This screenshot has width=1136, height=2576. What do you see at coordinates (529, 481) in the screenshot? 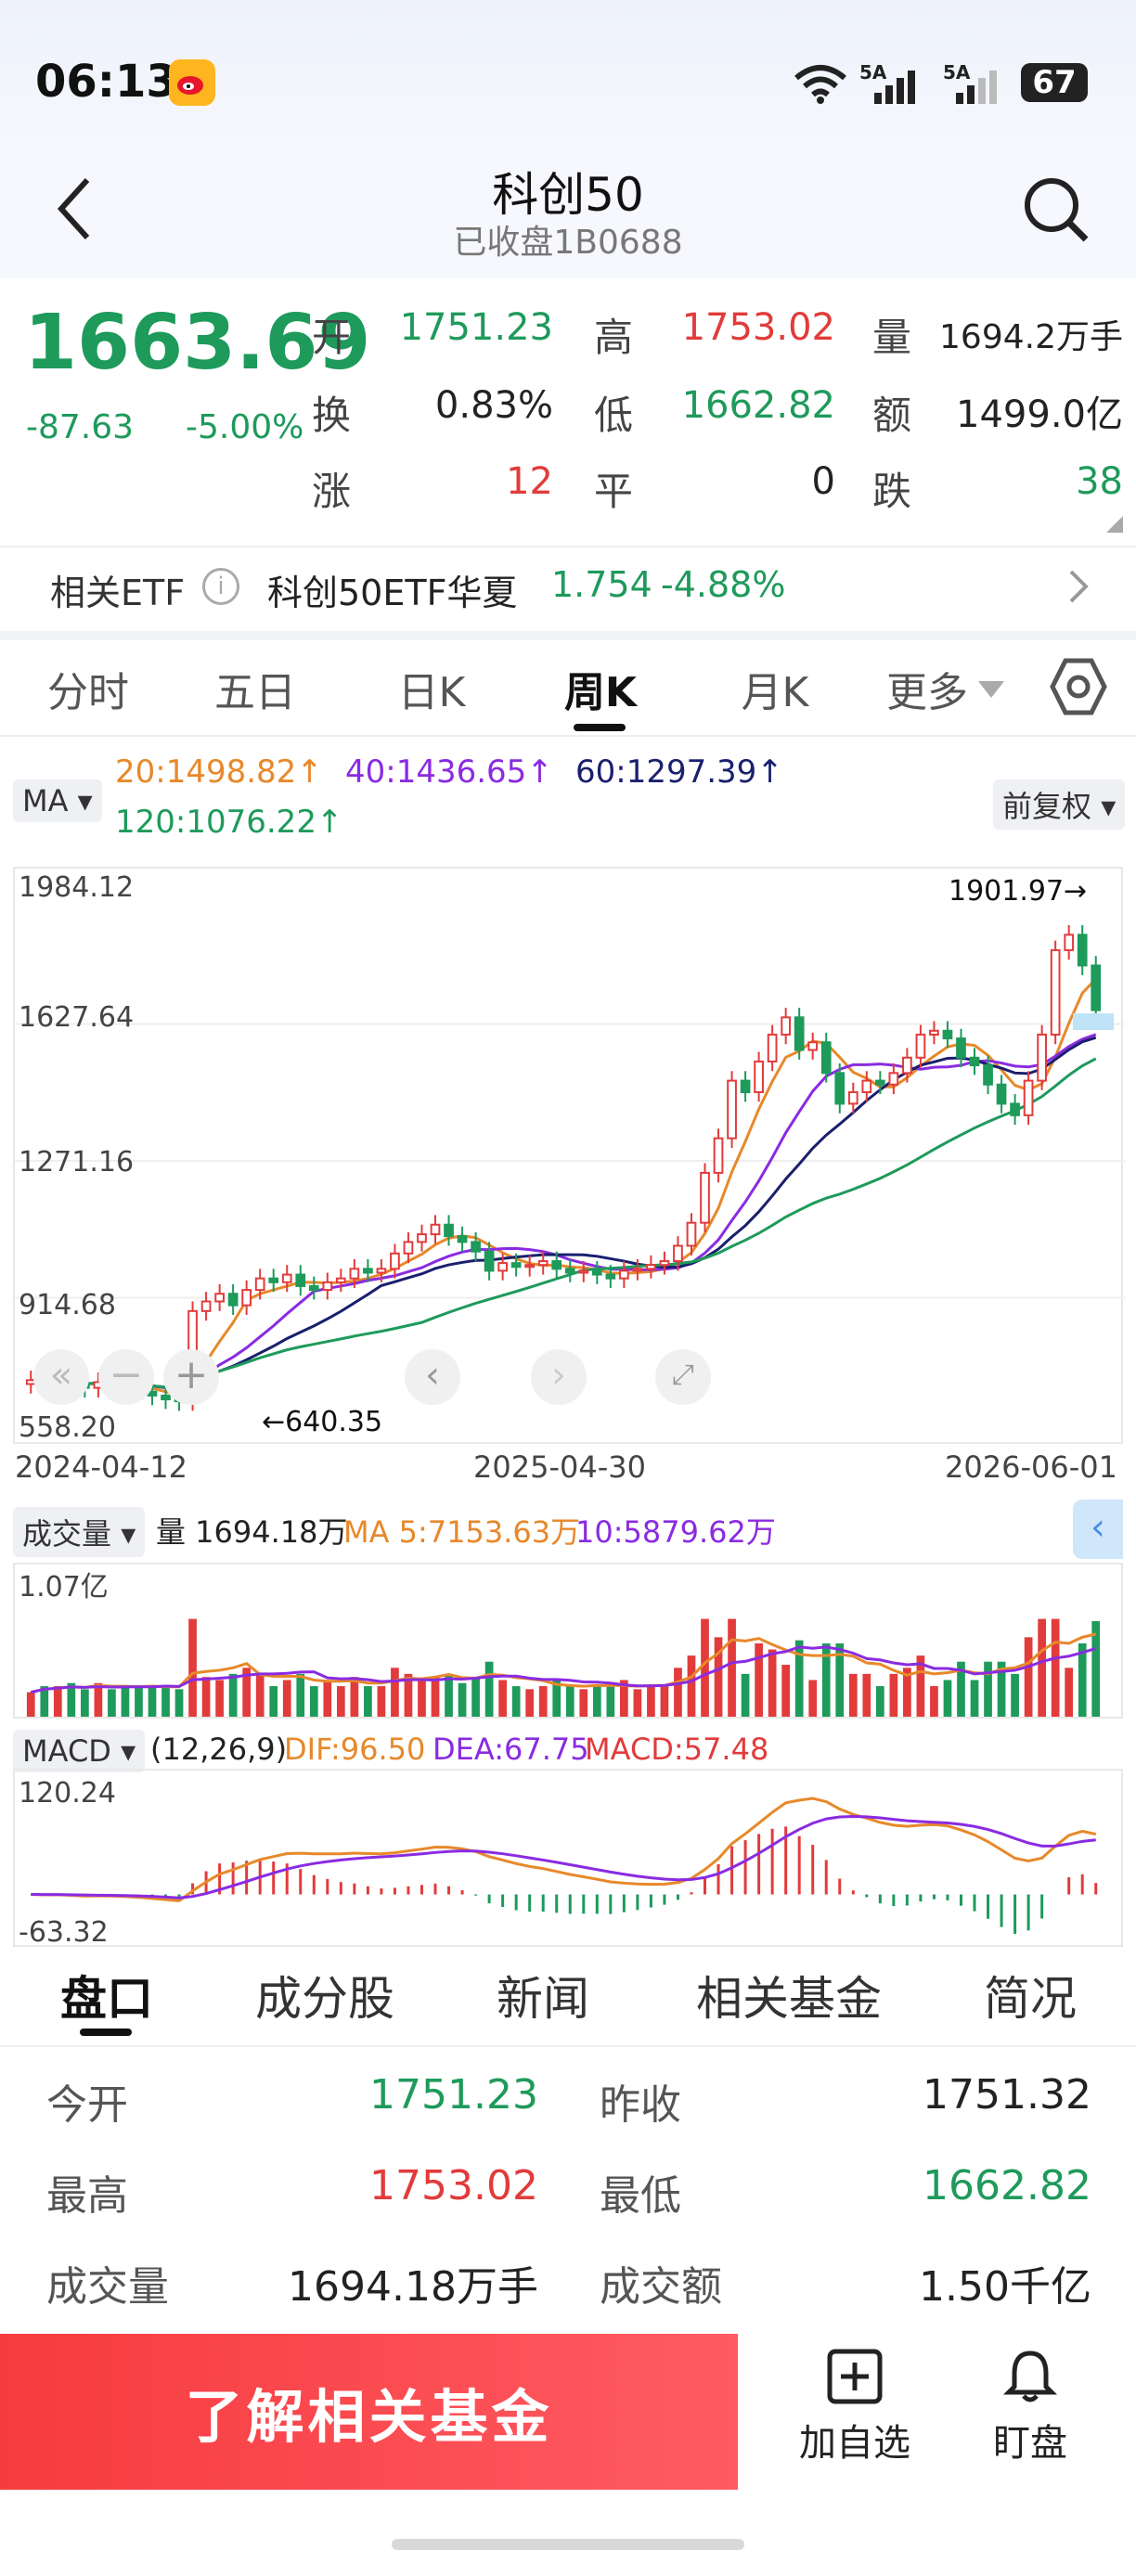
I see `quote-value-up: 12` at bounding box center [529, 481].